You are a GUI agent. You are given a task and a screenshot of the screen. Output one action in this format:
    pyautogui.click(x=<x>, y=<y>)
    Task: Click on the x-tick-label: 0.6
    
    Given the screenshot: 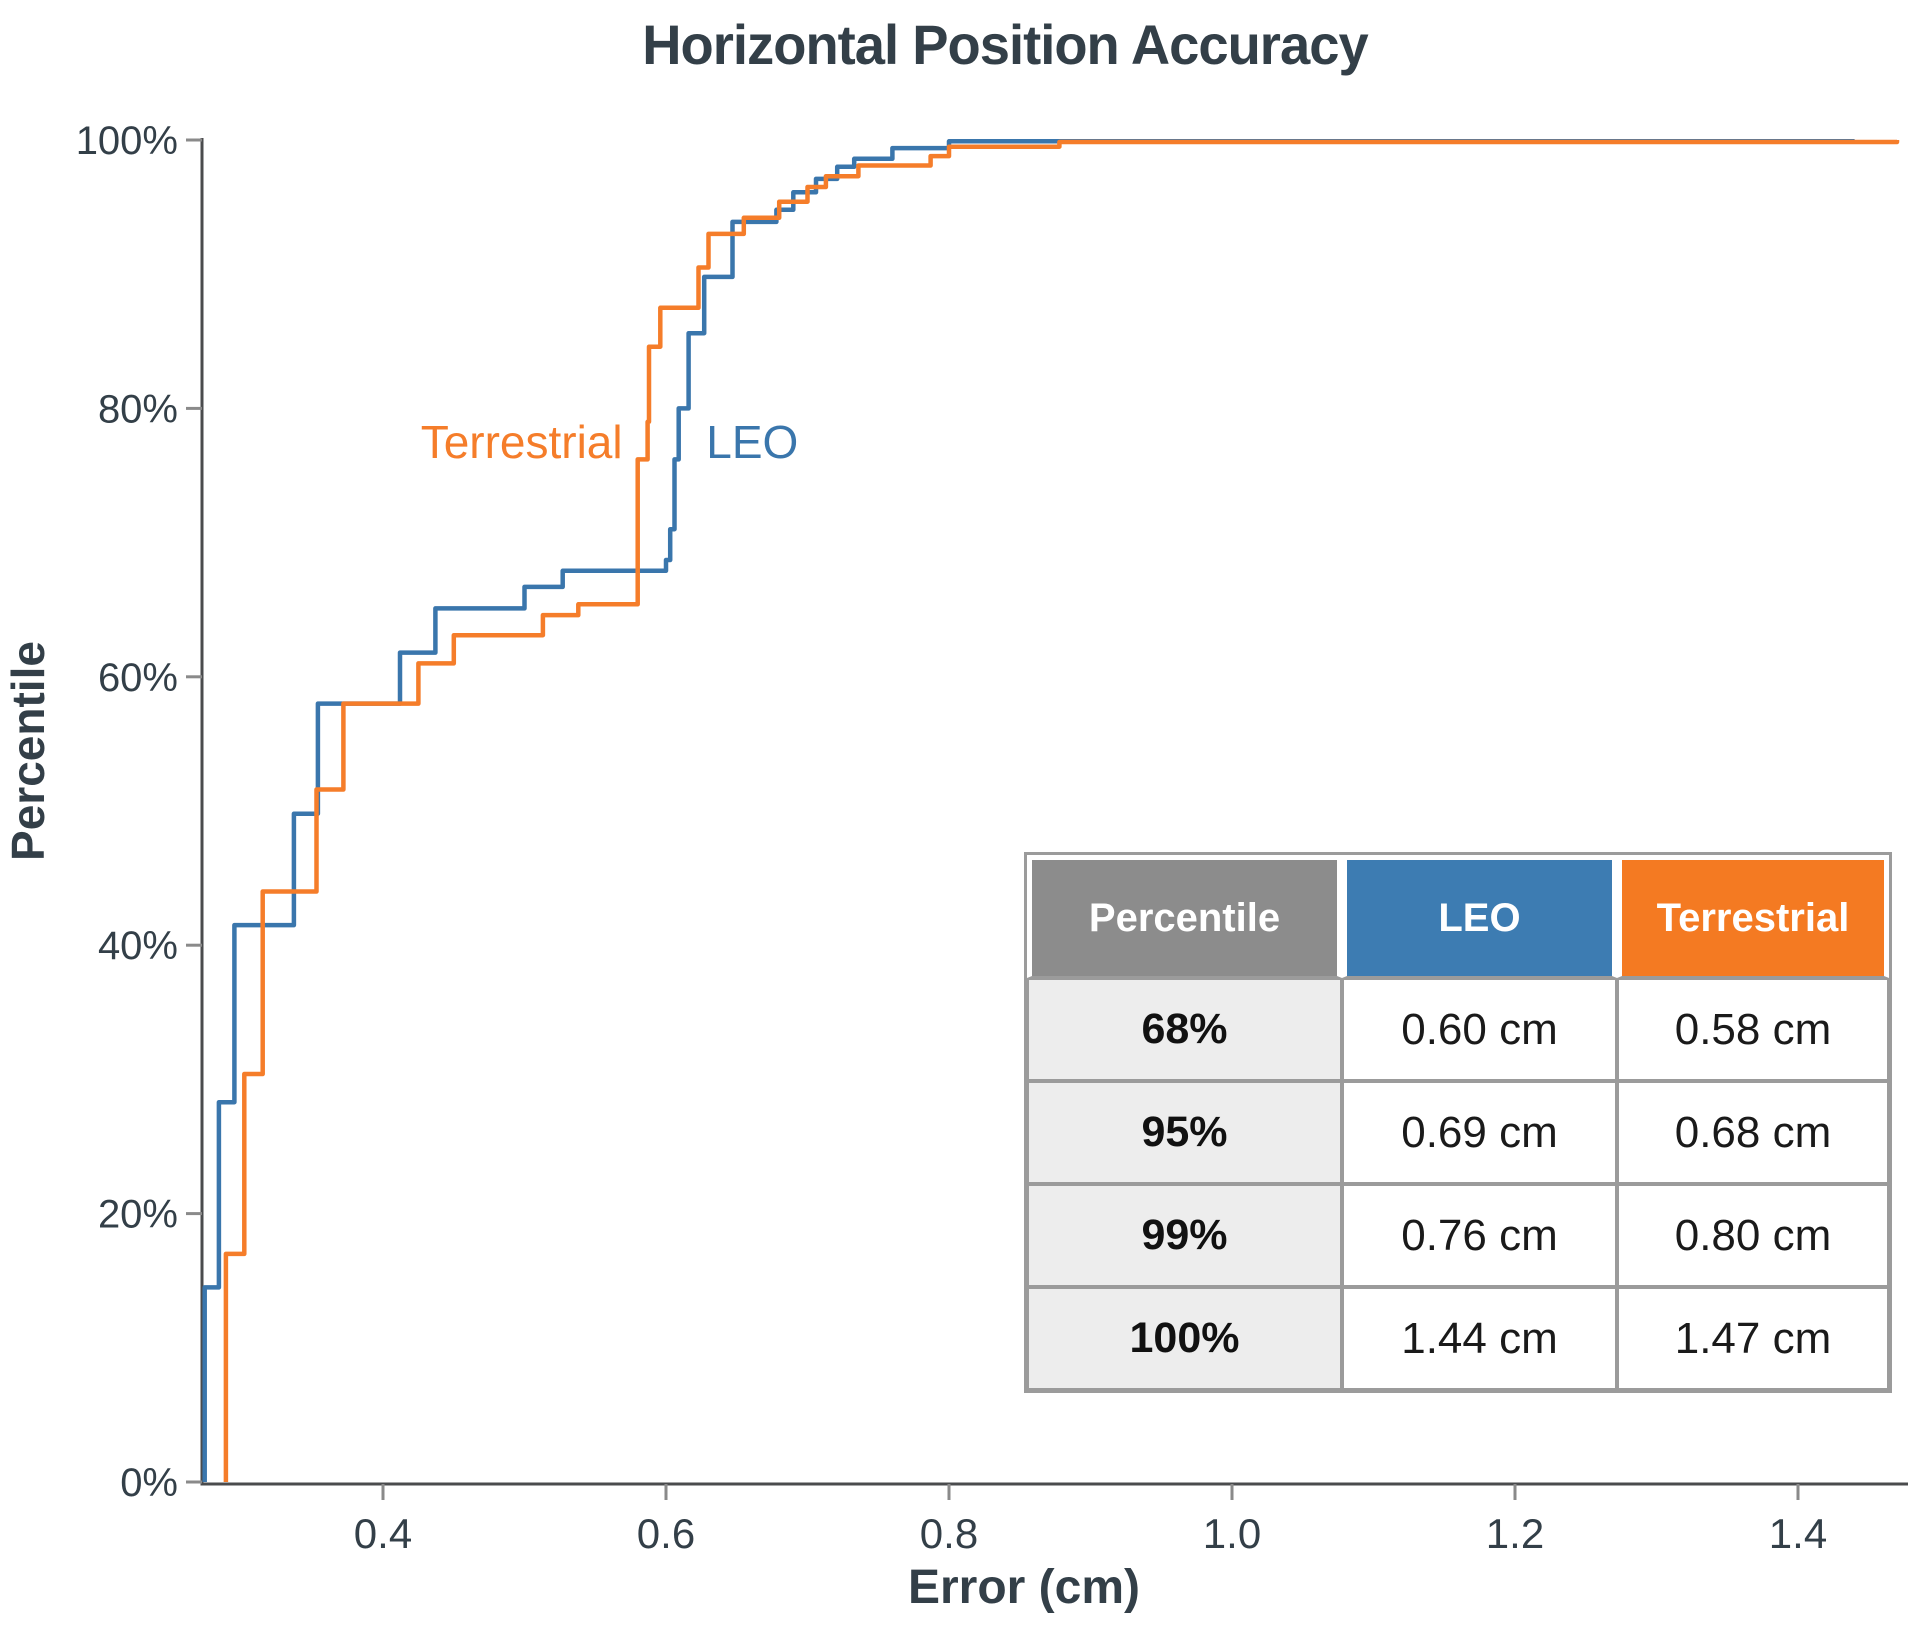 What is the action you would take?
    pyautogui.click(x=666, y=1533)
    